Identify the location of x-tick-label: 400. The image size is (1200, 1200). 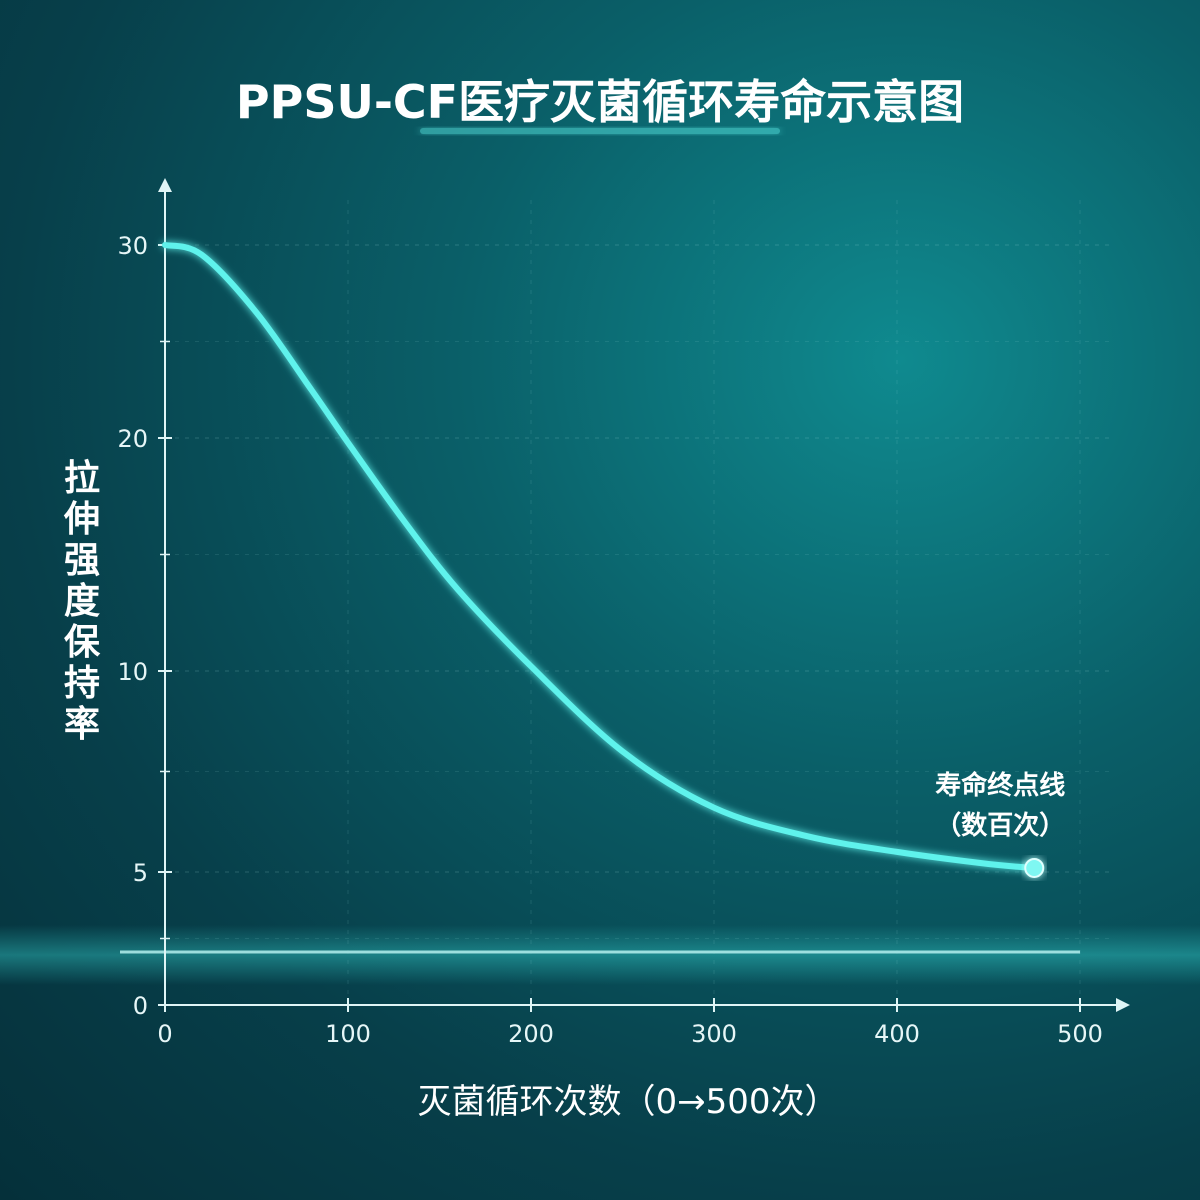
(897, 1034).